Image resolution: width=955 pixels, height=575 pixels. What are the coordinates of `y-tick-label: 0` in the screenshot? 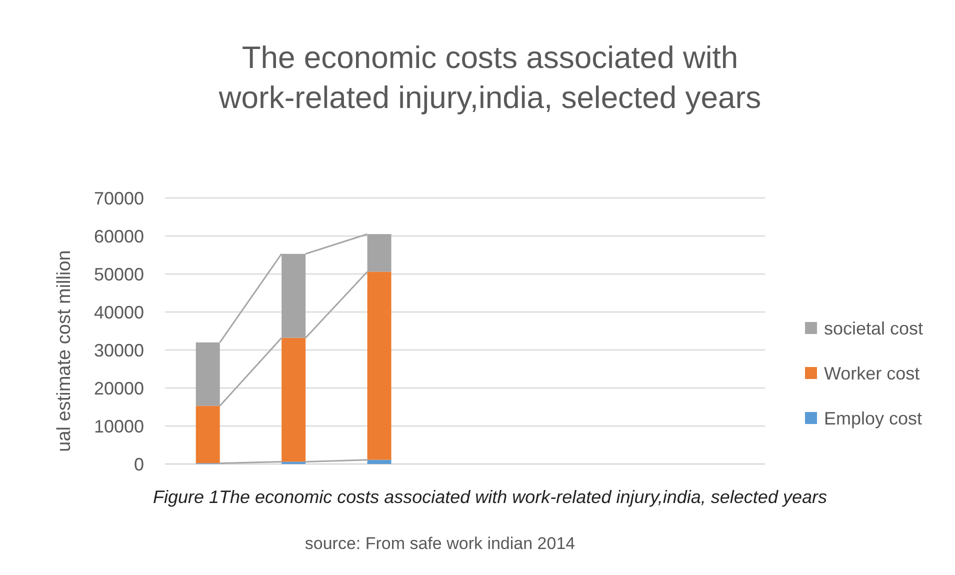 It's located at (139, 464).